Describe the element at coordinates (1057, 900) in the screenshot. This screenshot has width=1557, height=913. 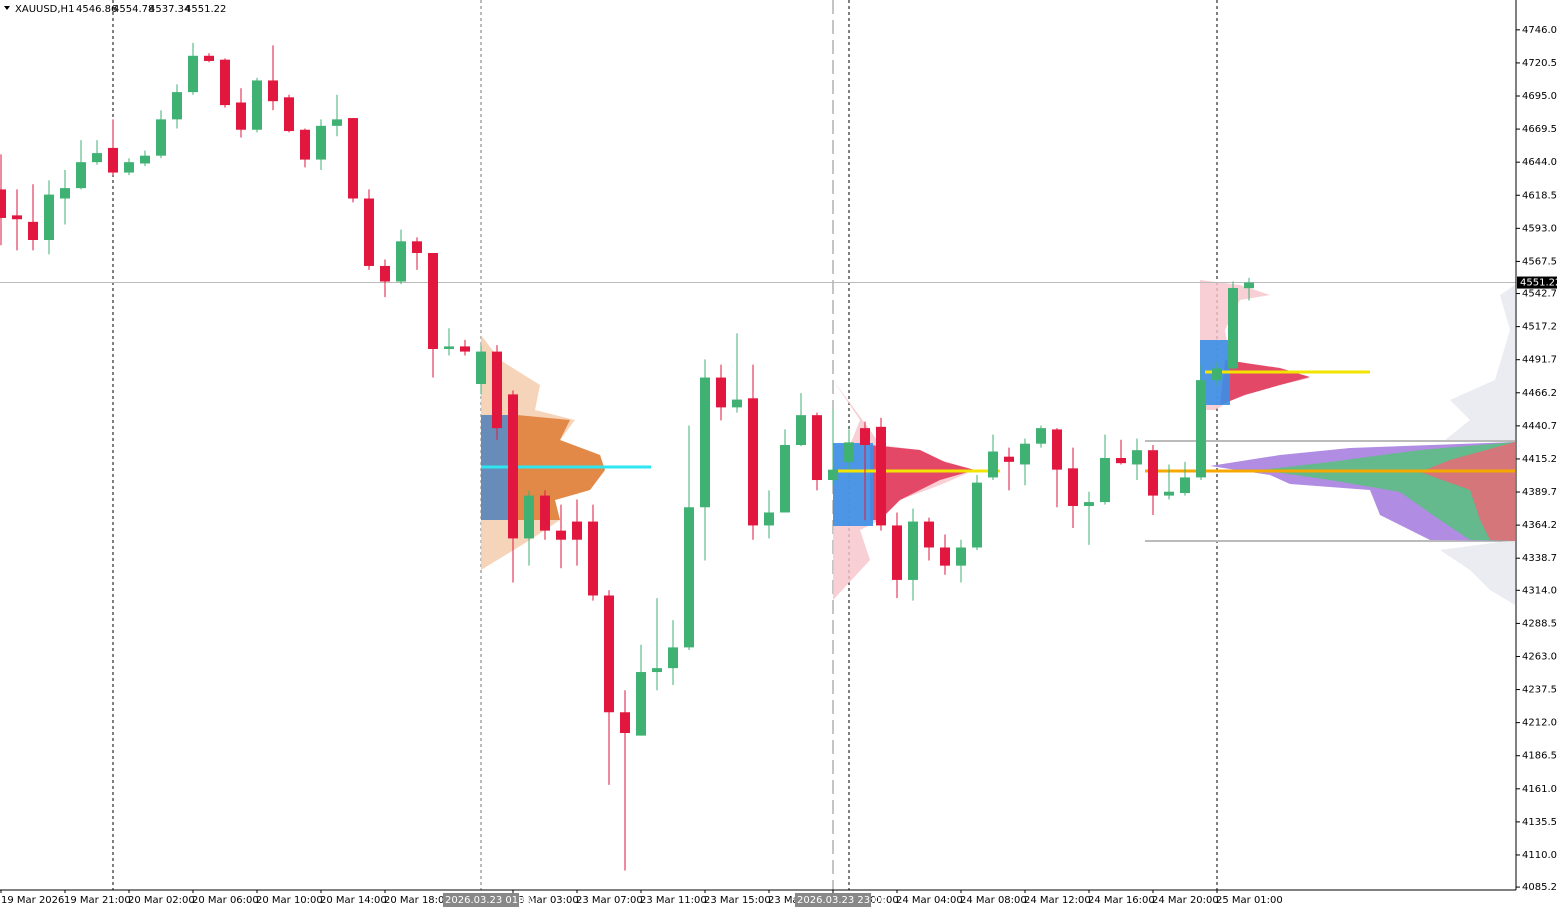
I see `x-tick-label: 24 Mar 12:00` at that location.